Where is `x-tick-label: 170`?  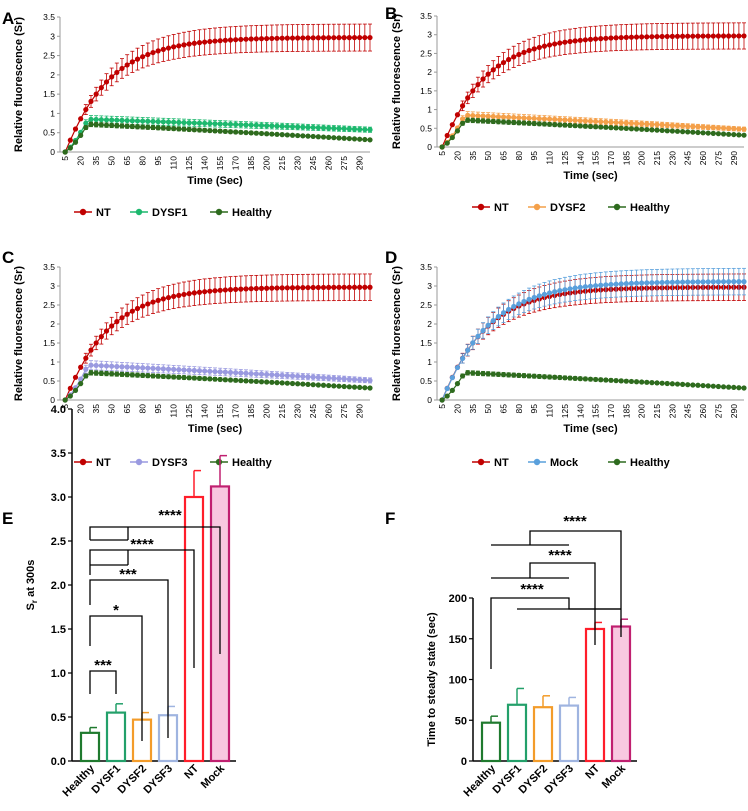 x-tick-label: 170 is located at coordinates (236, 163).